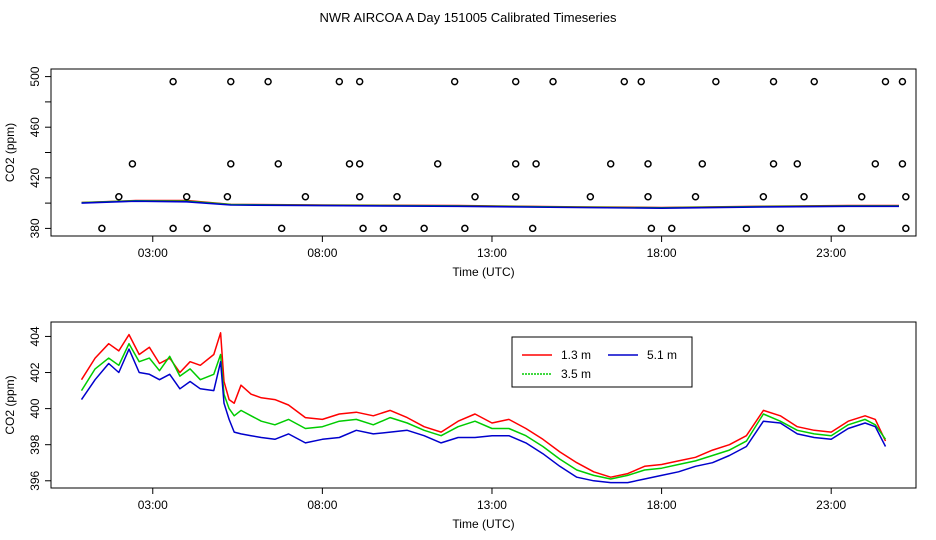 Image resolution: width=936 pixels, height=540 pixels. Describe the element at coordinates (662, 355) in the screenshot. I see `legend-label: 5.1 m` at that location.